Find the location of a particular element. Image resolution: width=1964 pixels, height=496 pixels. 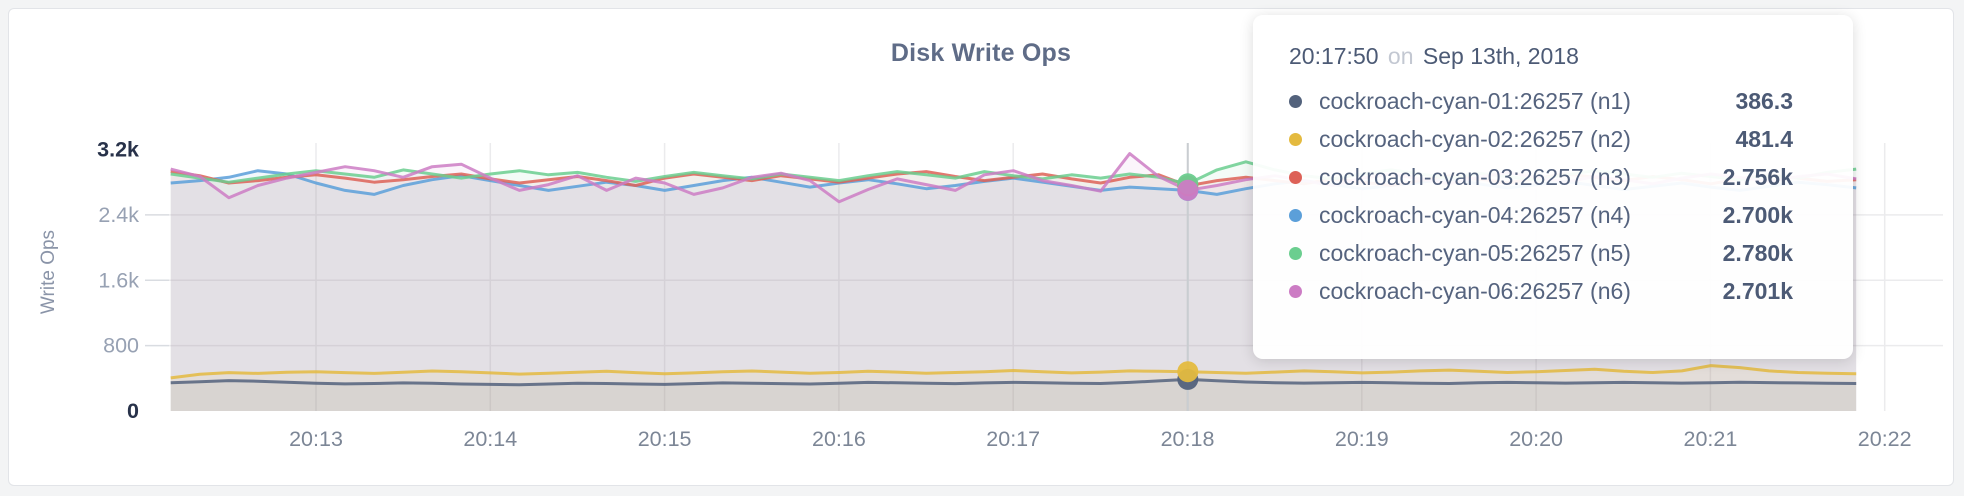

tooltip-series-value: 2.780k is located at coordinates (1757, 252).